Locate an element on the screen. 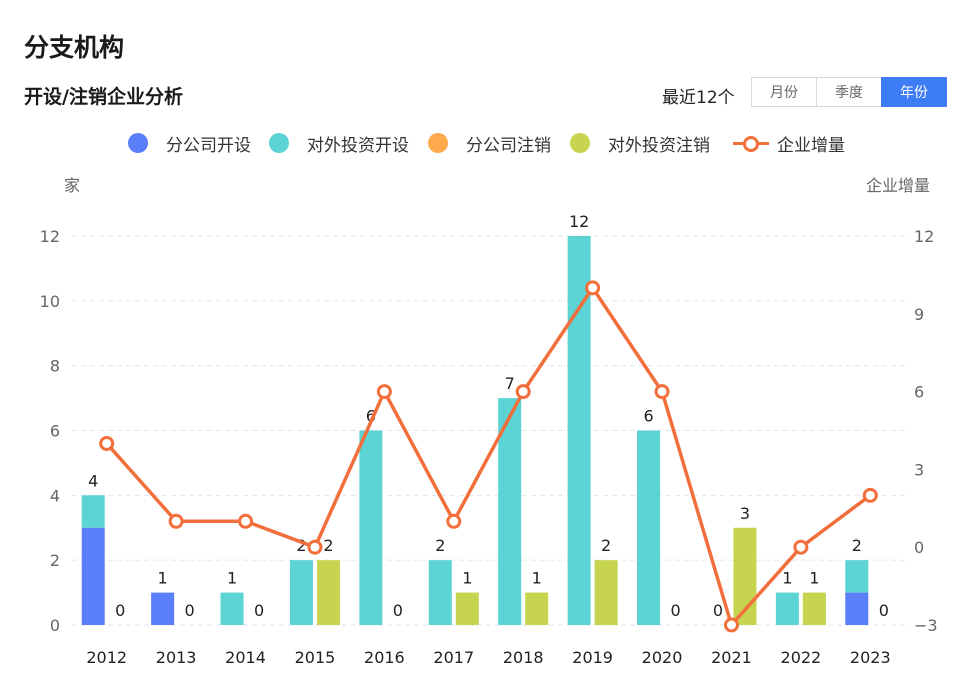 The image size is (980, 692). x-axis-tick-label: 2019 is located at coordinates (592, 657).